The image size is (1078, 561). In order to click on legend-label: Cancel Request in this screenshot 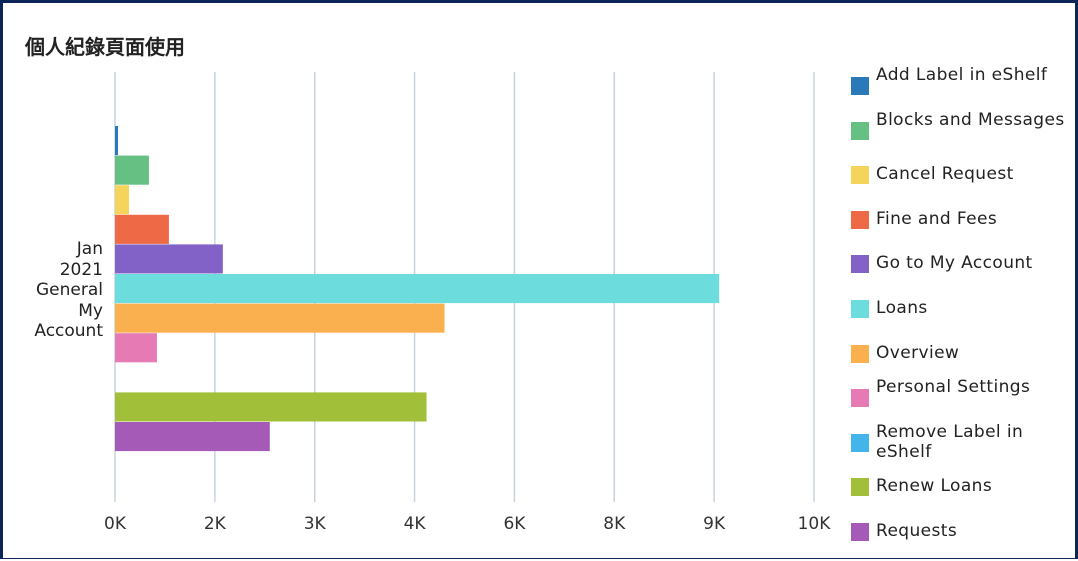, I will do `click(945, 174)`.